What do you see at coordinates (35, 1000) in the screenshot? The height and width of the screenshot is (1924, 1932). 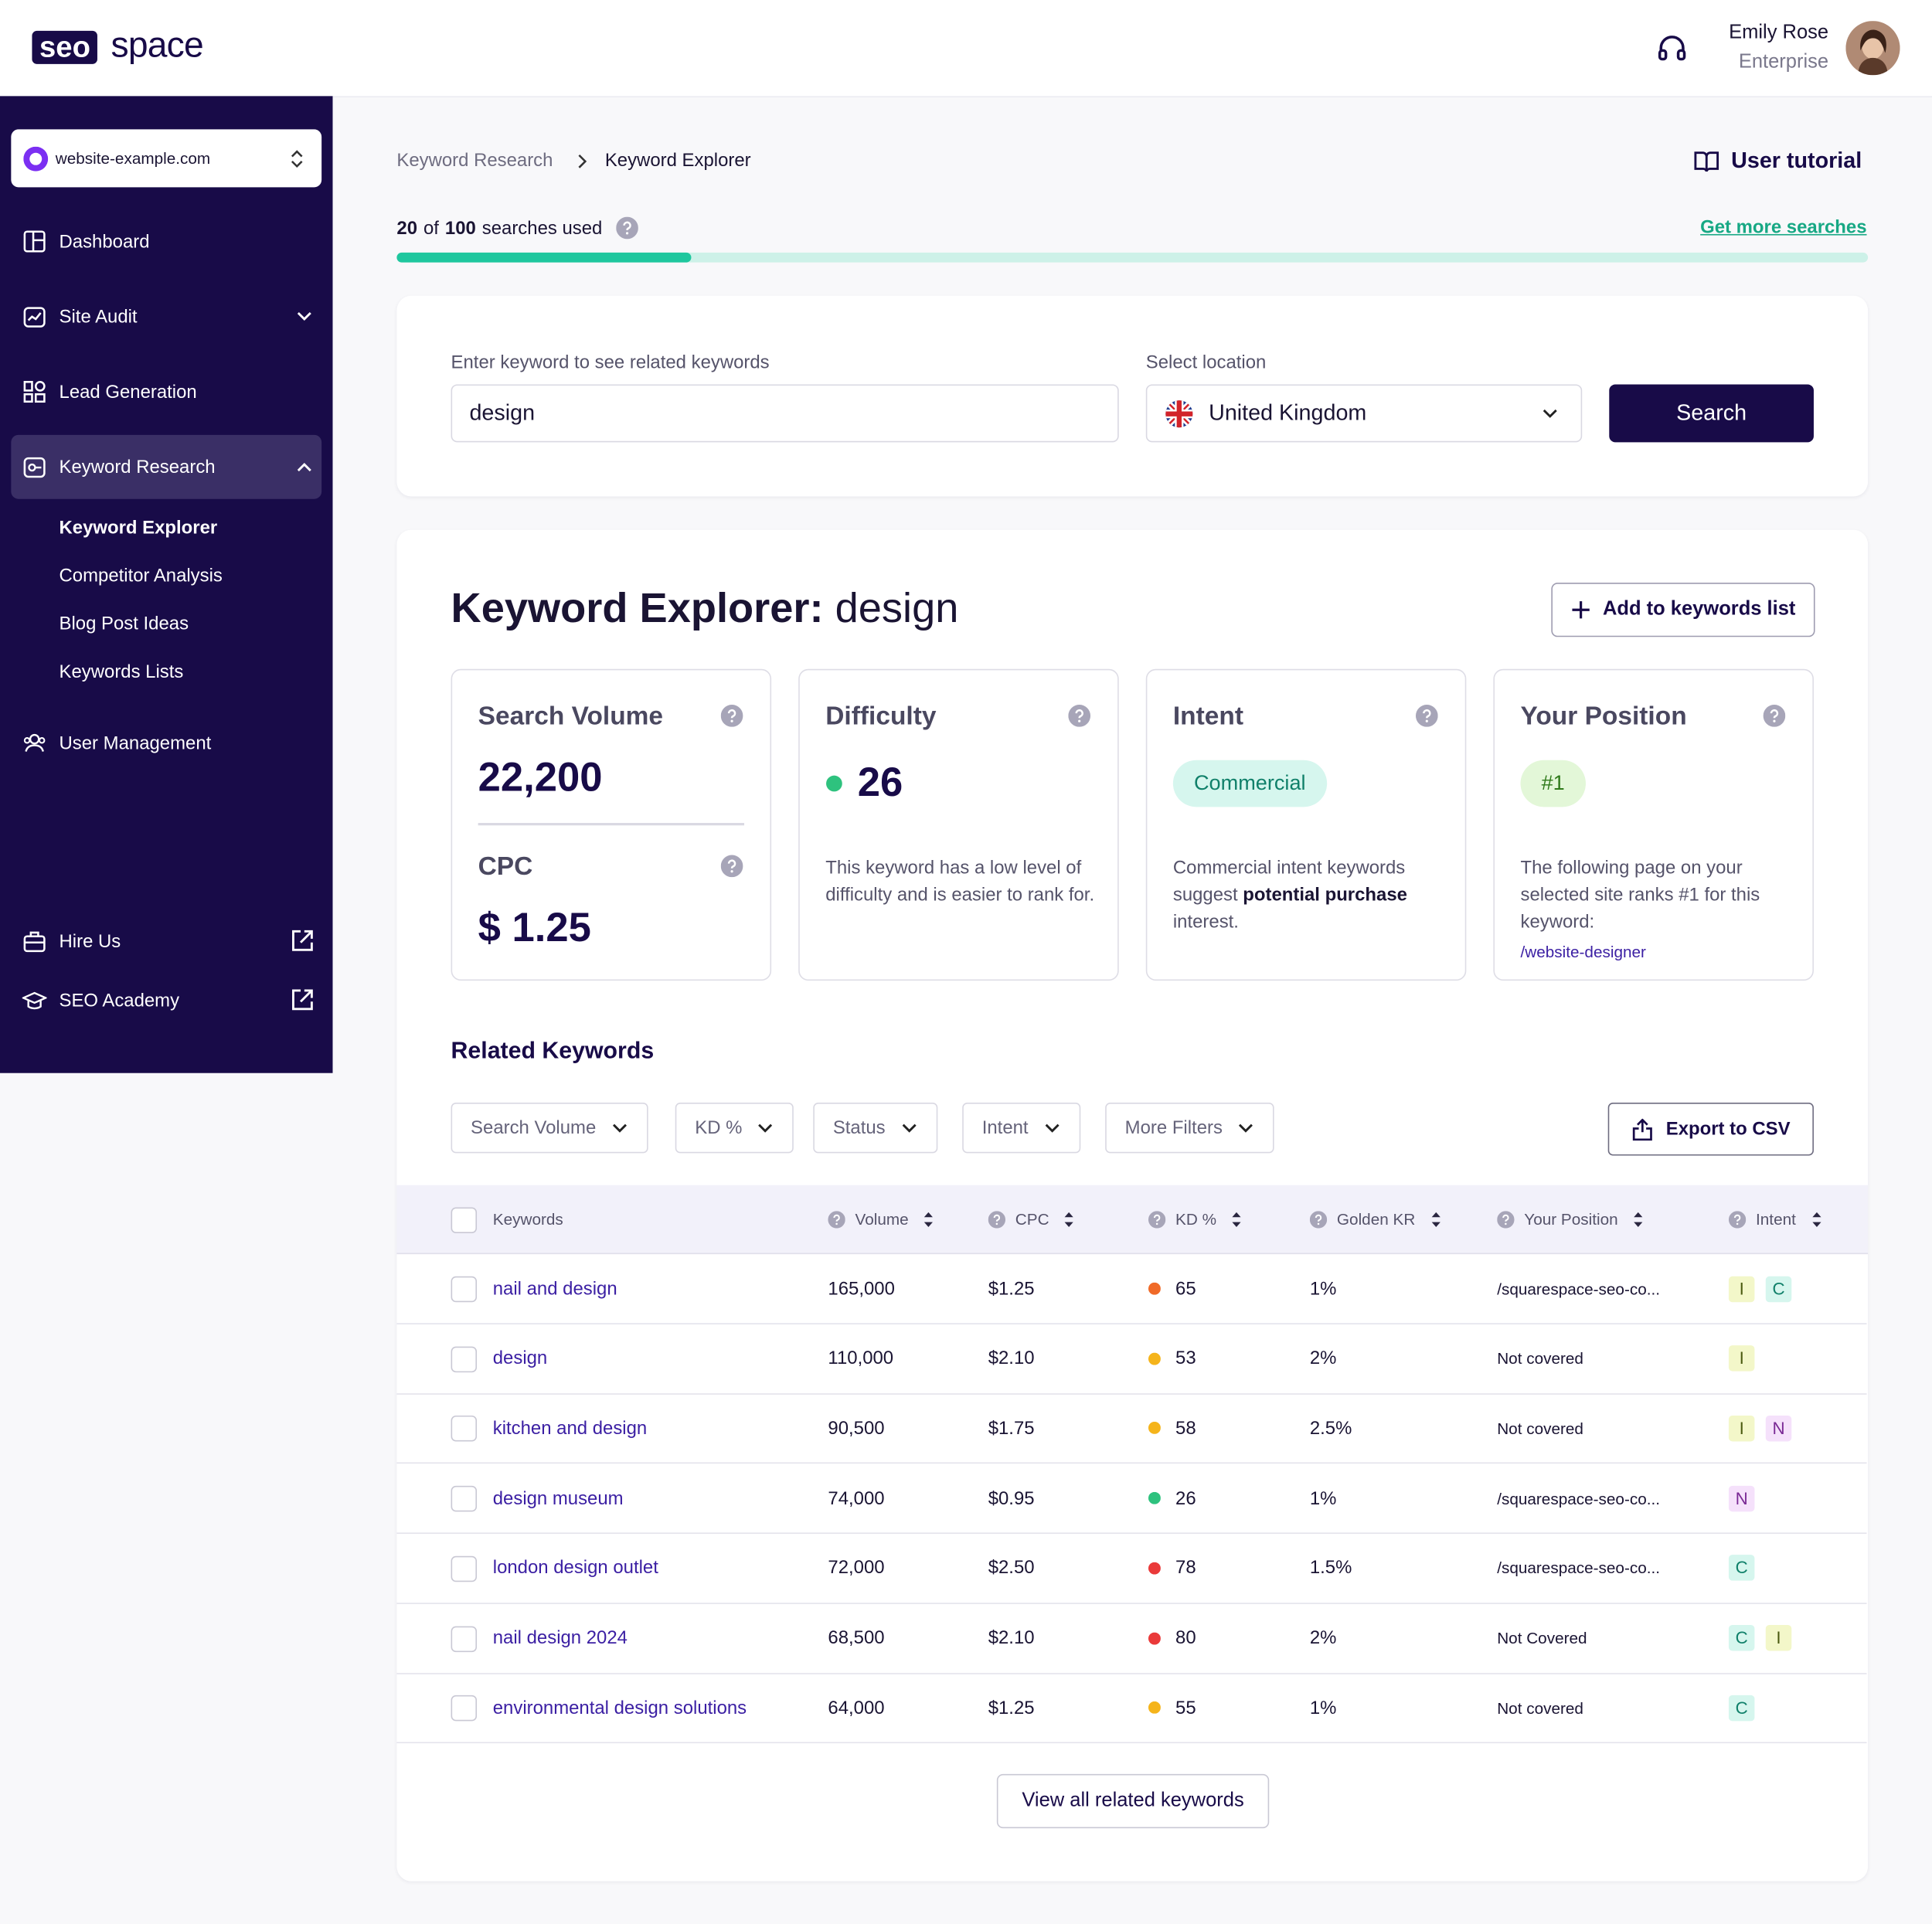 I see `nav-icon` at bounding box center [35, 1000].